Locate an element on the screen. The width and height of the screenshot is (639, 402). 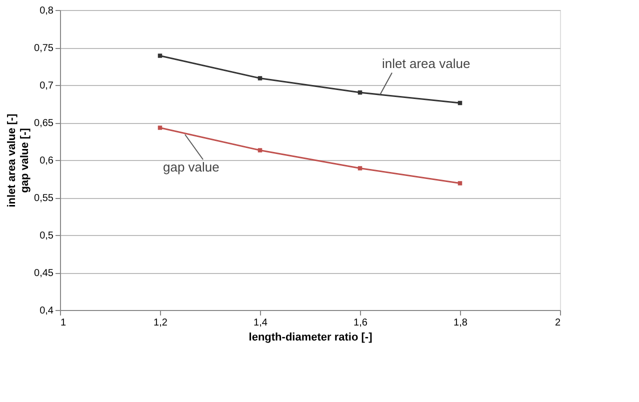
text: gap value [-] is located at coordinates (25, 160).